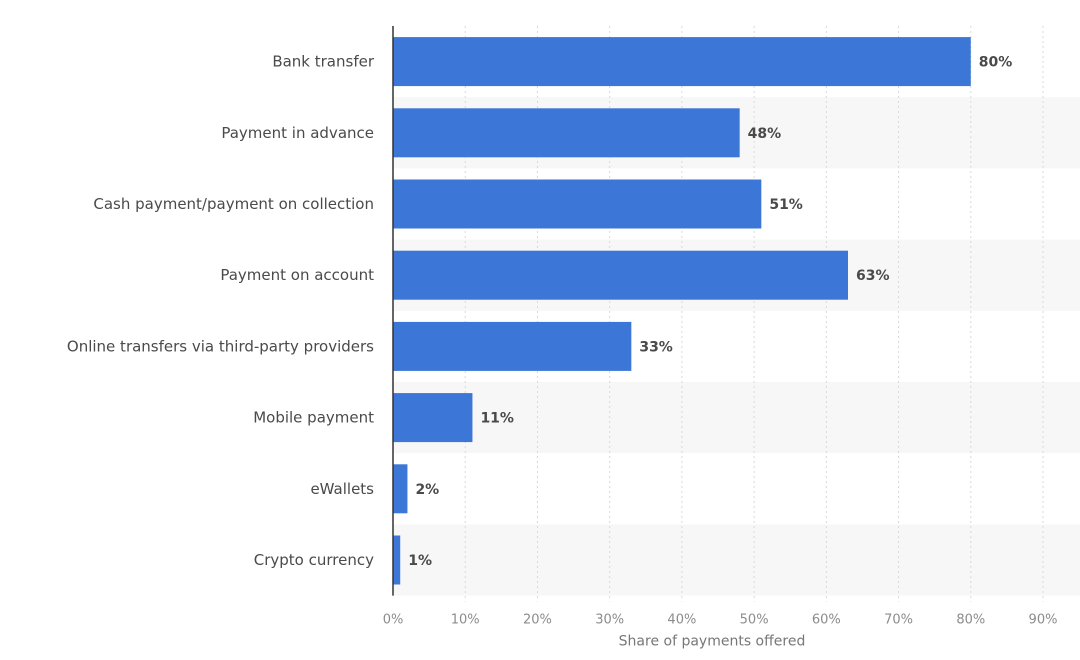 The height and width of the screenshot is (660, 1080). Describe the element at coordinates (681, 620) in the screenshot. I see `x-tick-label: 40%` at that location.